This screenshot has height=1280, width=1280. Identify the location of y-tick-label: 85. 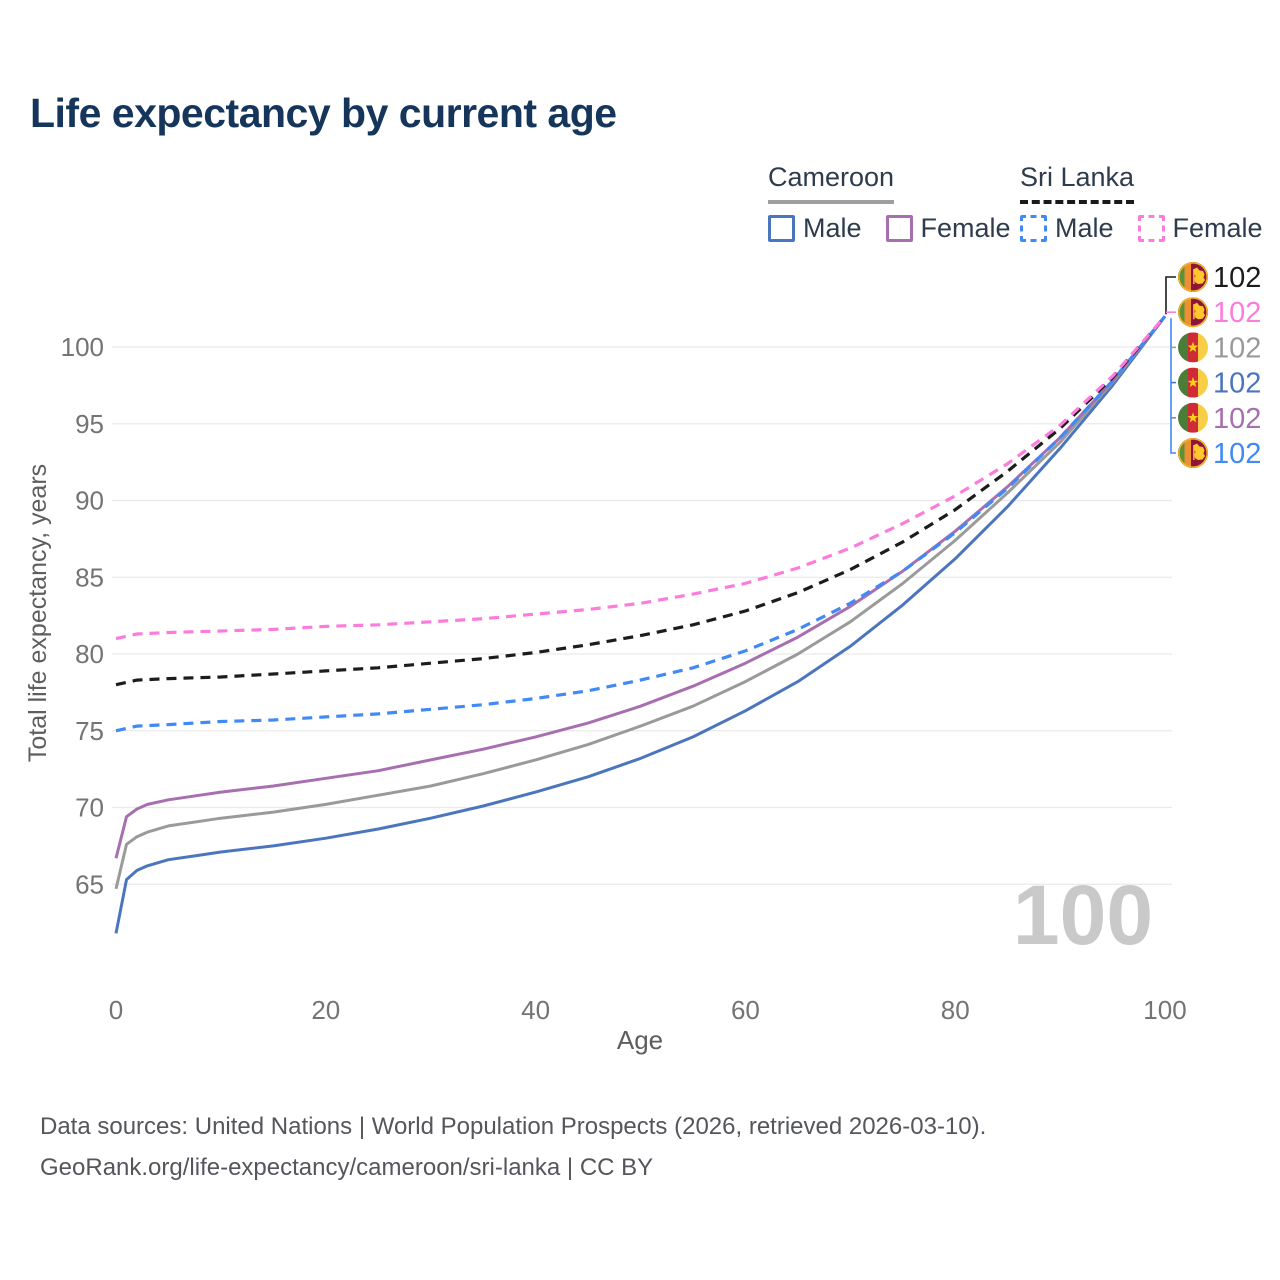
(89, 577).